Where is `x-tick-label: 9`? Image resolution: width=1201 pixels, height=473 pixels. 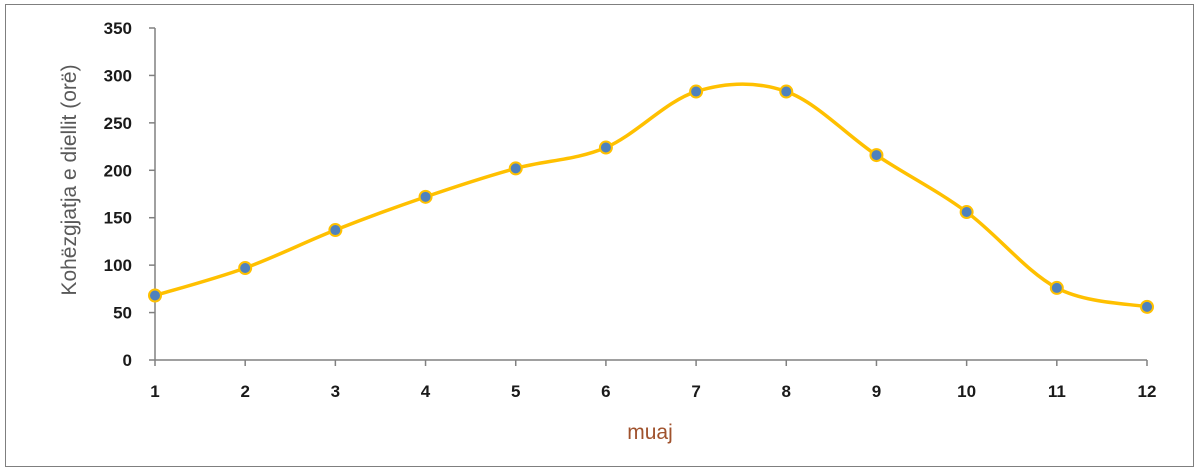 x-tick-label: 9 is located at coordinates (876, 391).